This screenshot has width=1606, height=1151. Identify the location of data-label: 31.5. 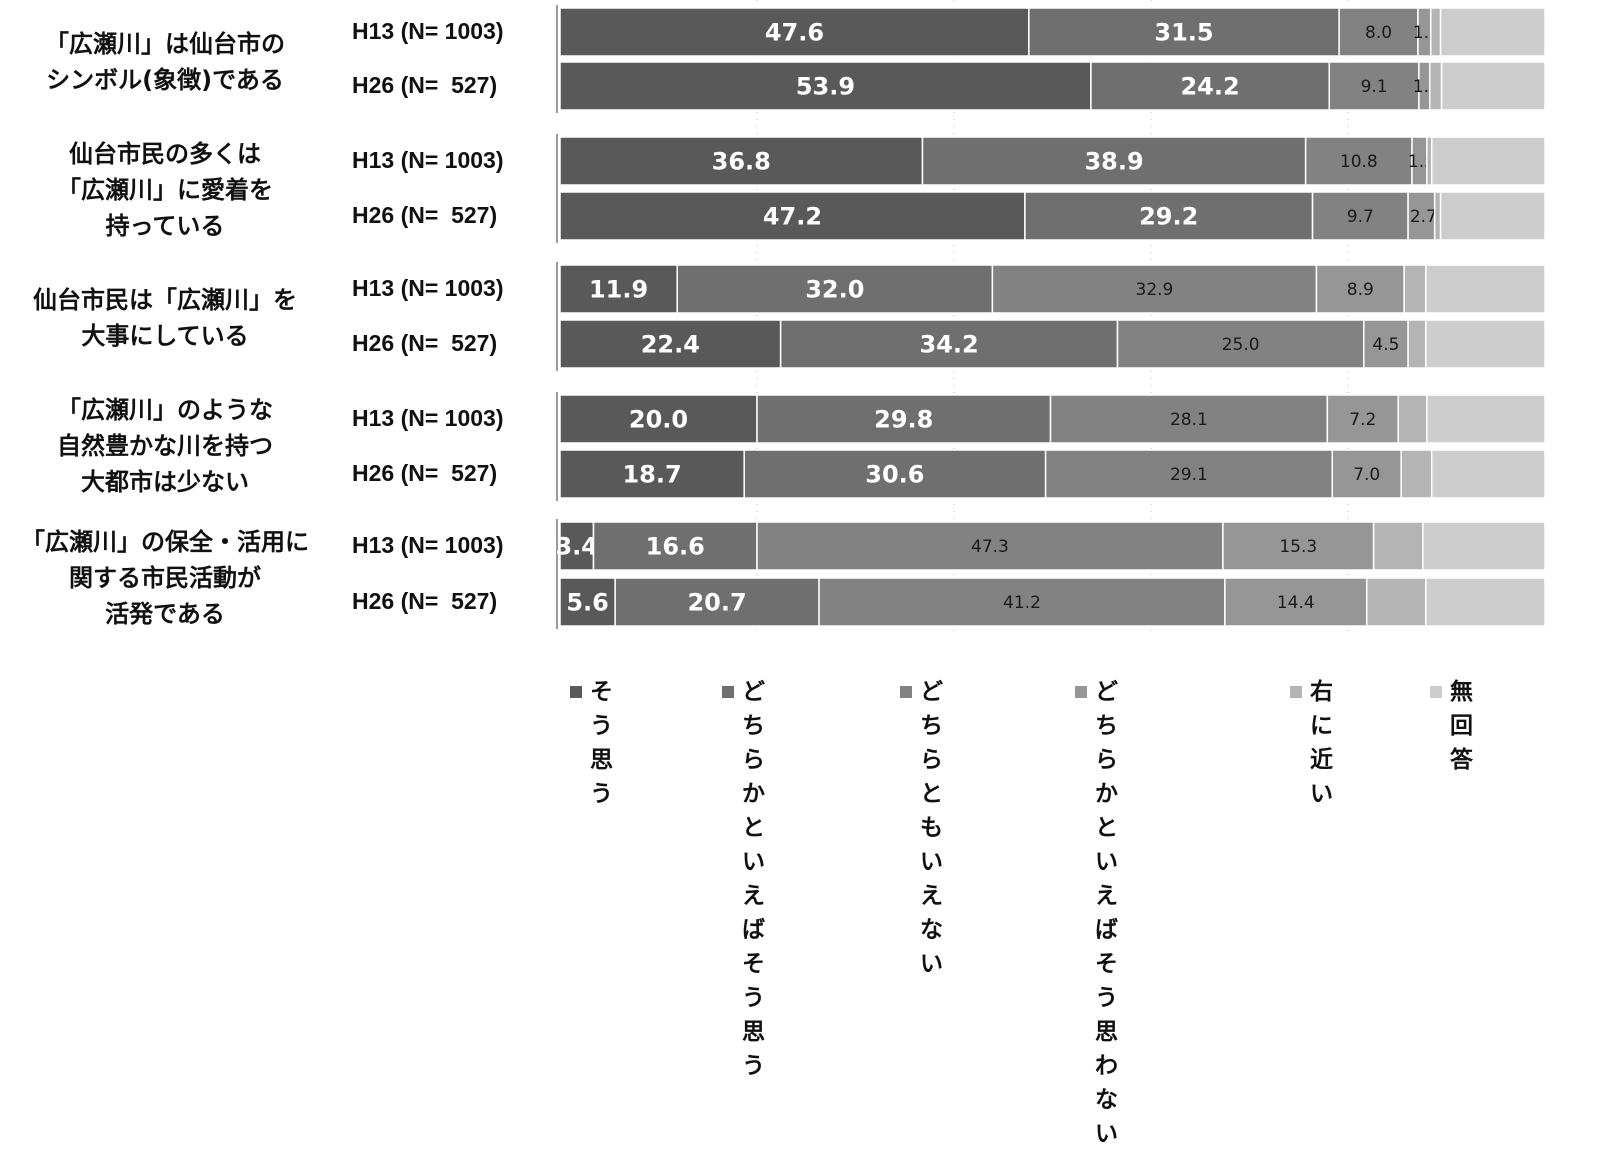
(1183, 33).